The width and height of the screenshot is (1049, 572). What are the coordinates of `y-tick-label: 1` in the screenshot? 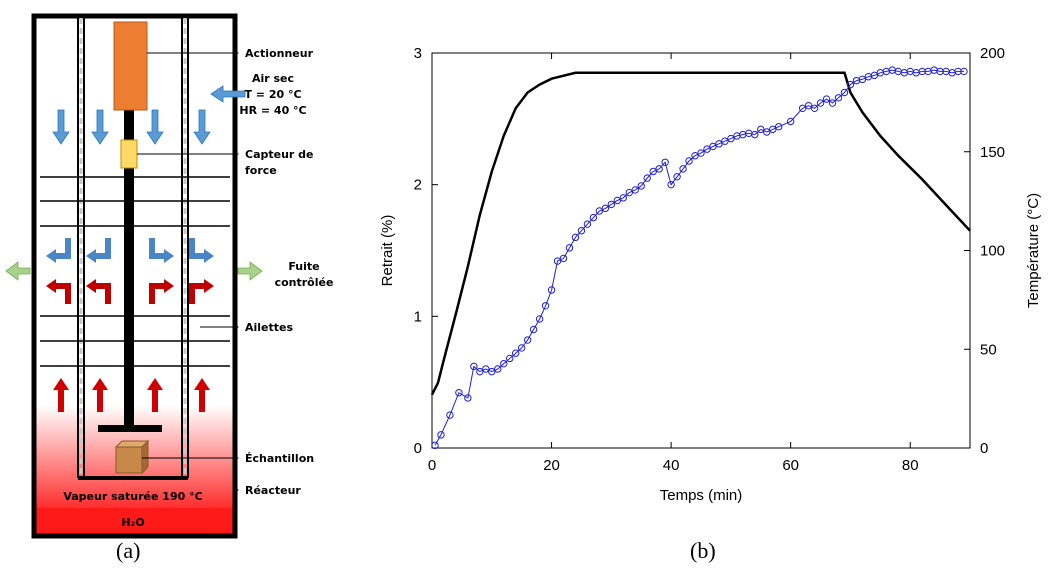 It's located at (418, 316).